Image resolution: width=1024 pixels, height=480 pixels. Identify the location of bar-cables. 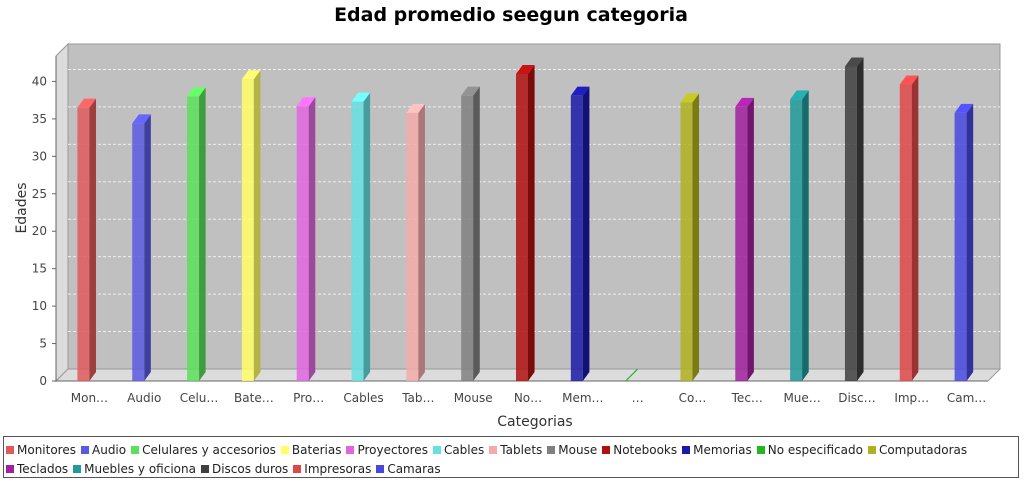
(361, 237).